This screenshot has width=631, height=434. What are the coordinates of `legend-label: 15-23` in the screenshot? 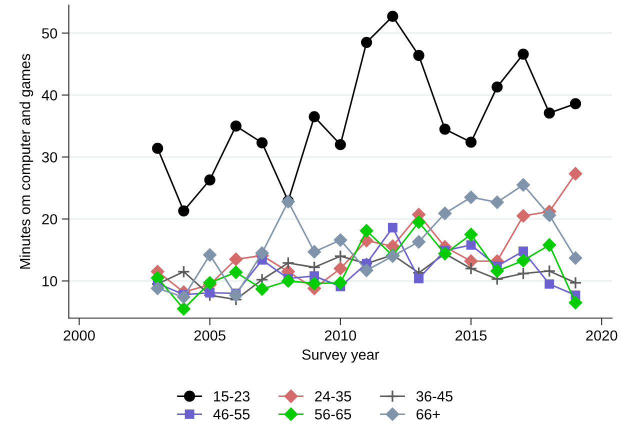 It's located at (232, 396).